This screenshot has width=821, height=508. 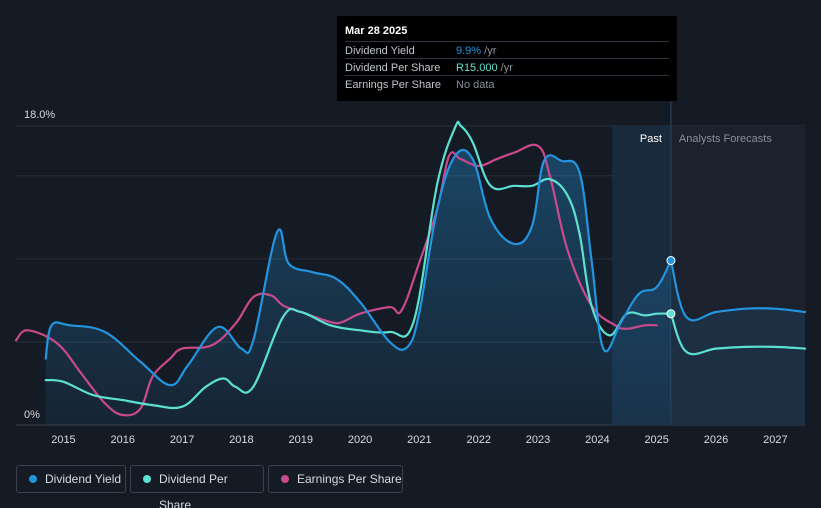 I want to click on x-tick-label: 2026, so click(x=716, y=440).